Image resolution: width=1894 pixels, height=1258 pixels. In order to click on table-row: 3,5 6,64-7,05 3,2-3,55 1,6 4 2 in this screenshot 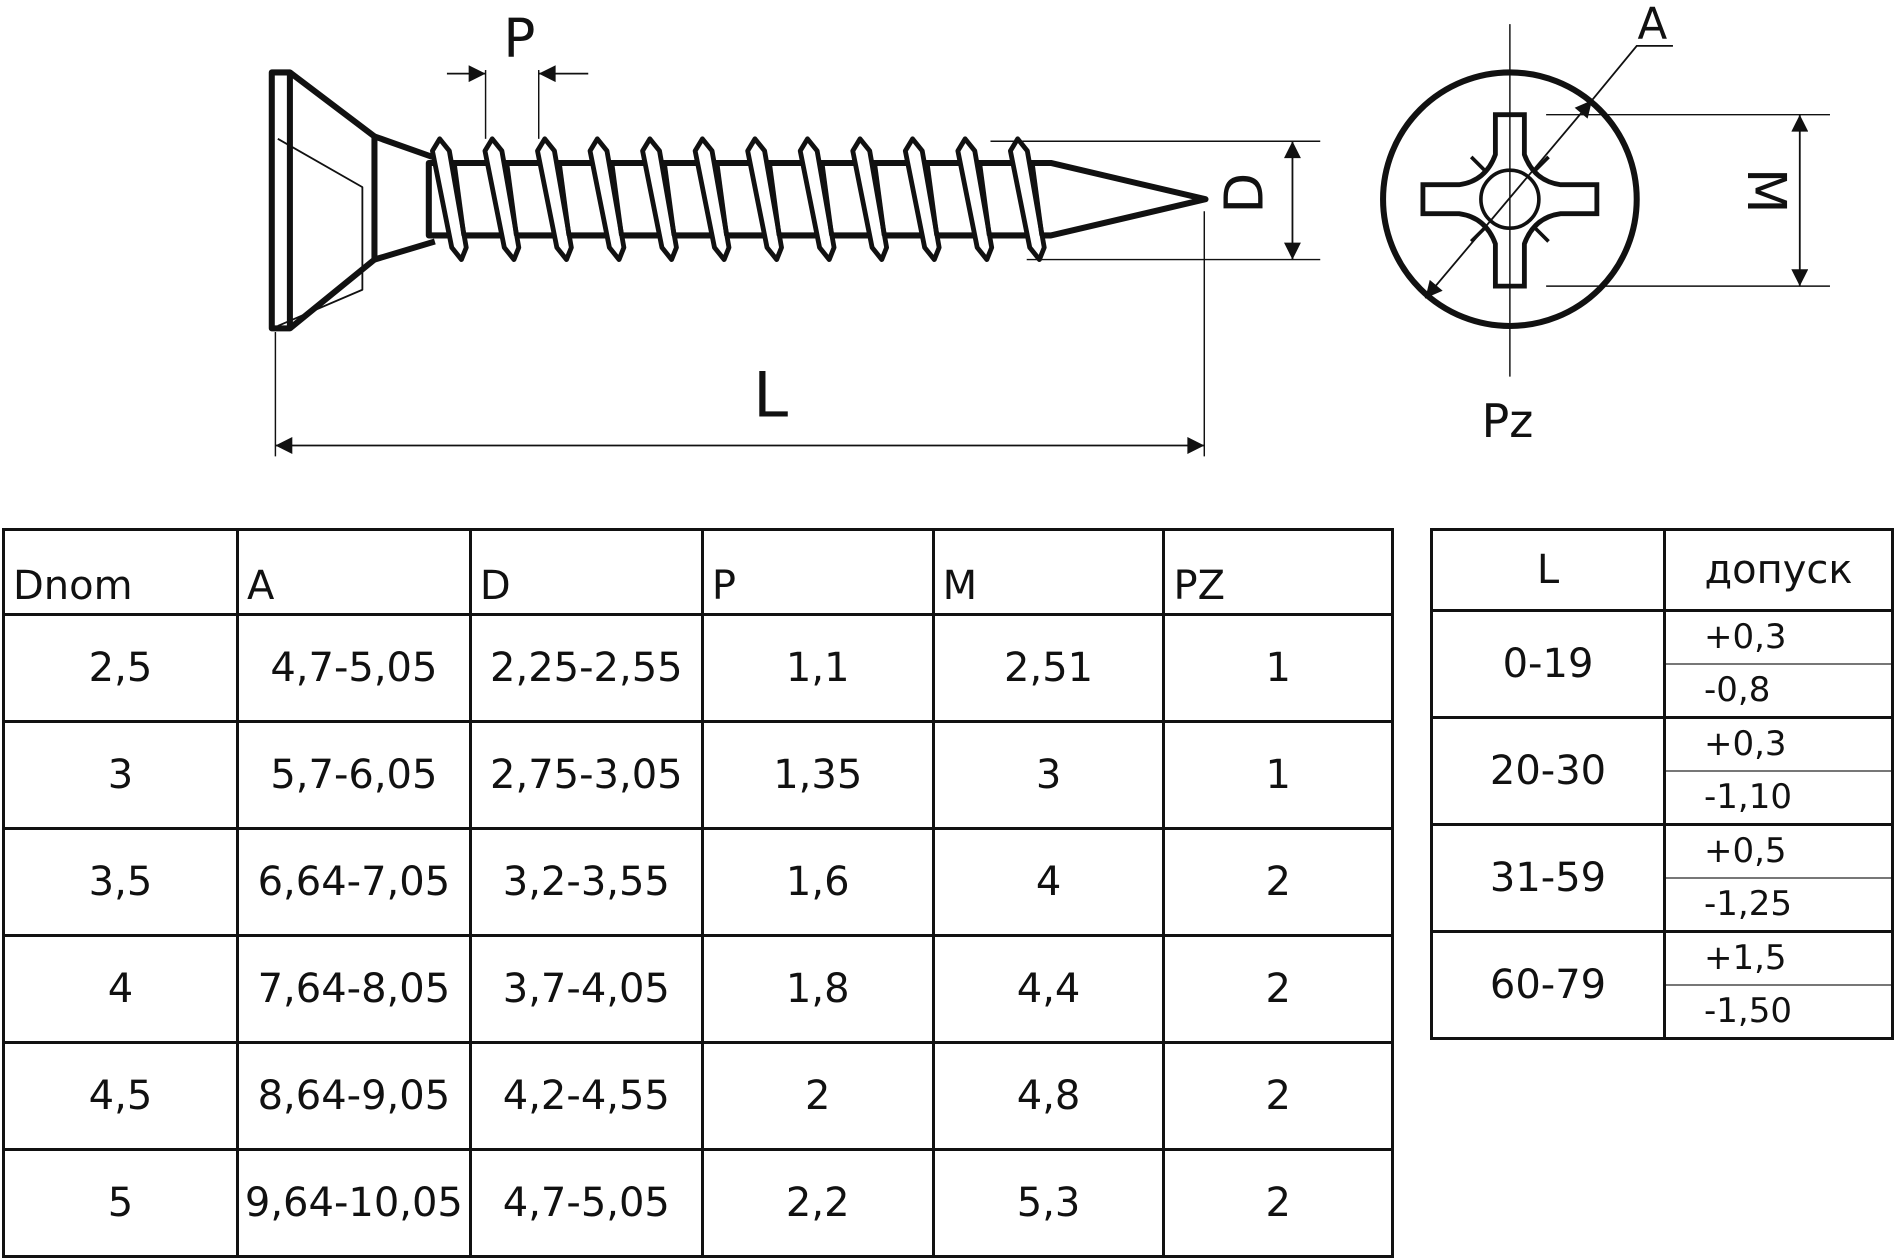, I will do `click(698, 882)`.